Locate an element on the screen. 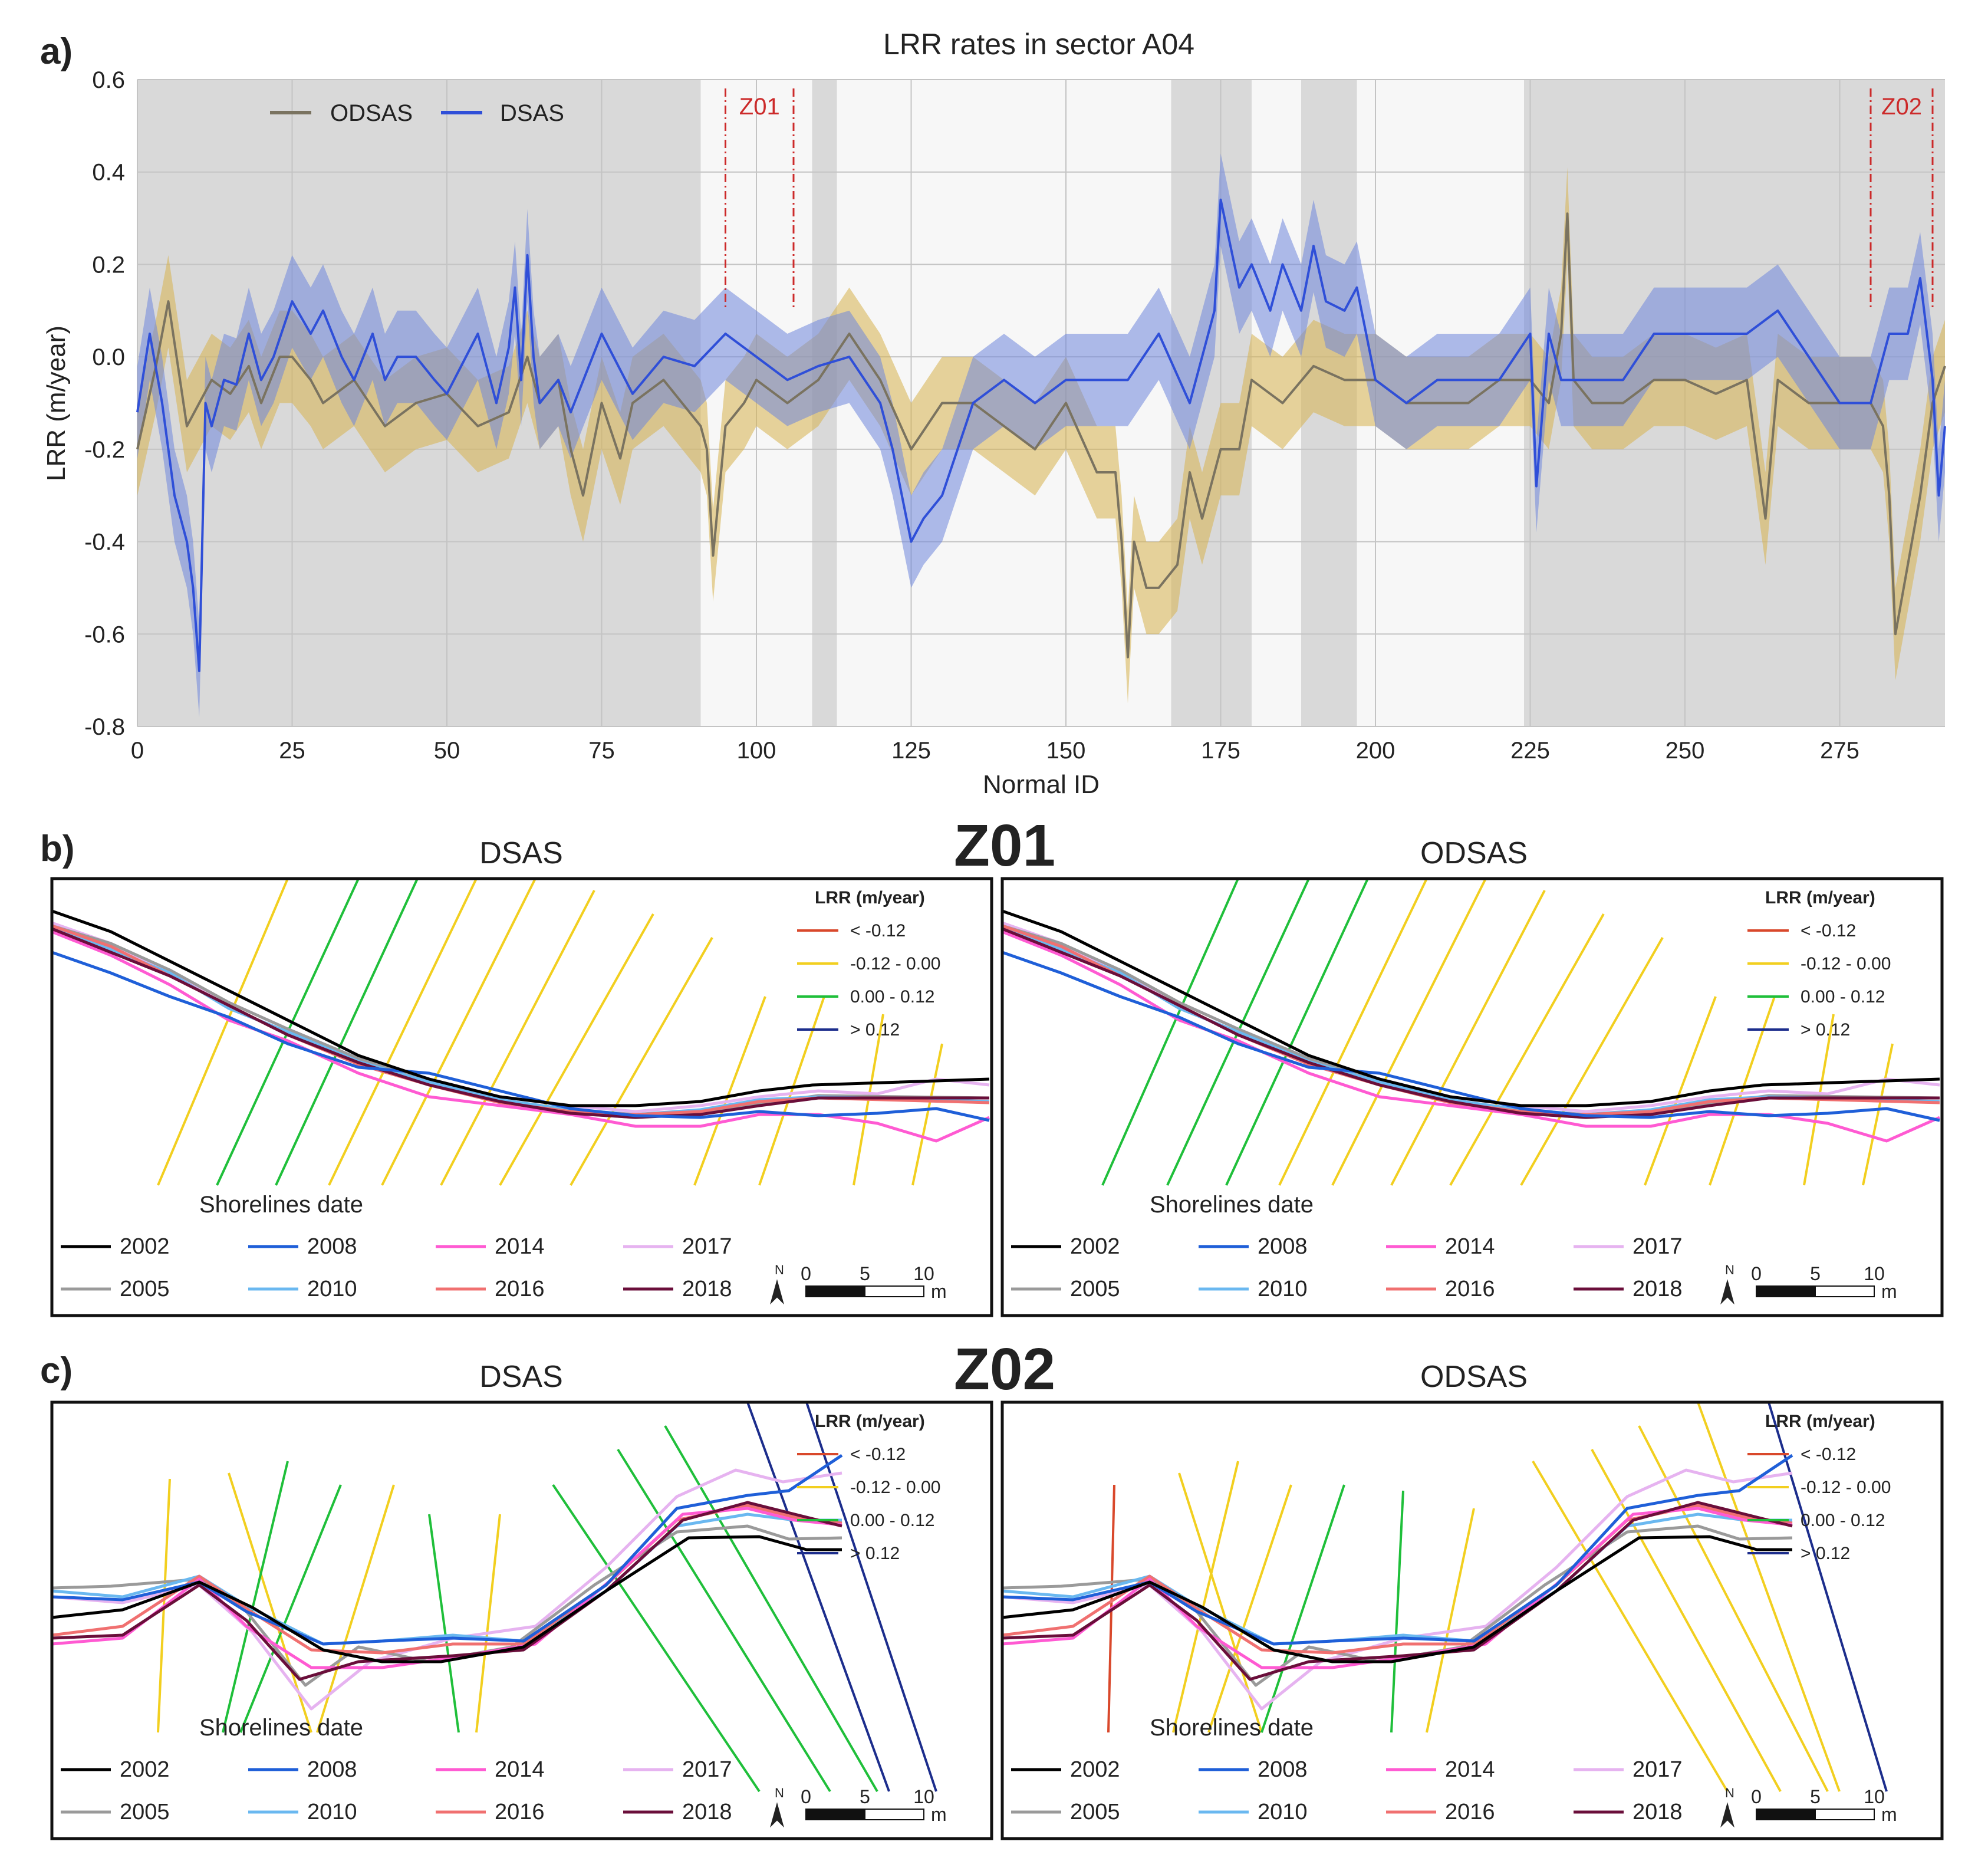 This screenshot has width=1988, height=1861. shoreline-2016 is located at coordinates (447, 1579).